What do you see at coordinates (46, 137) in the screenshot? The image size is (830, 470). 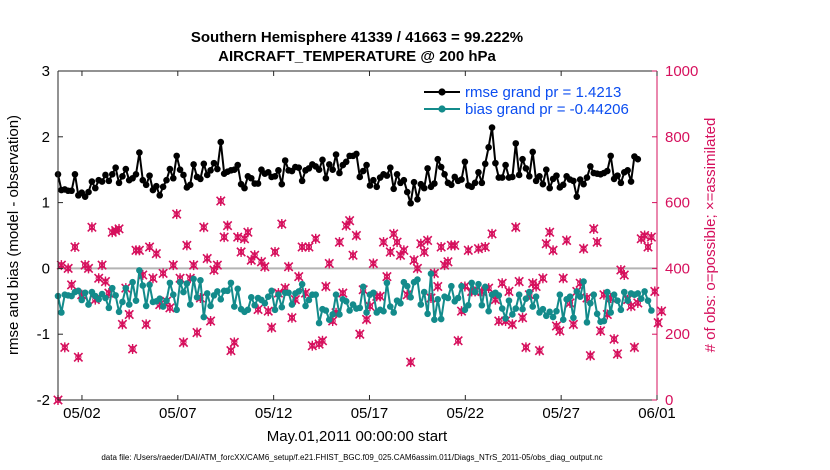 I see `left-tick-label: 2` at bounding box center [46, 137].